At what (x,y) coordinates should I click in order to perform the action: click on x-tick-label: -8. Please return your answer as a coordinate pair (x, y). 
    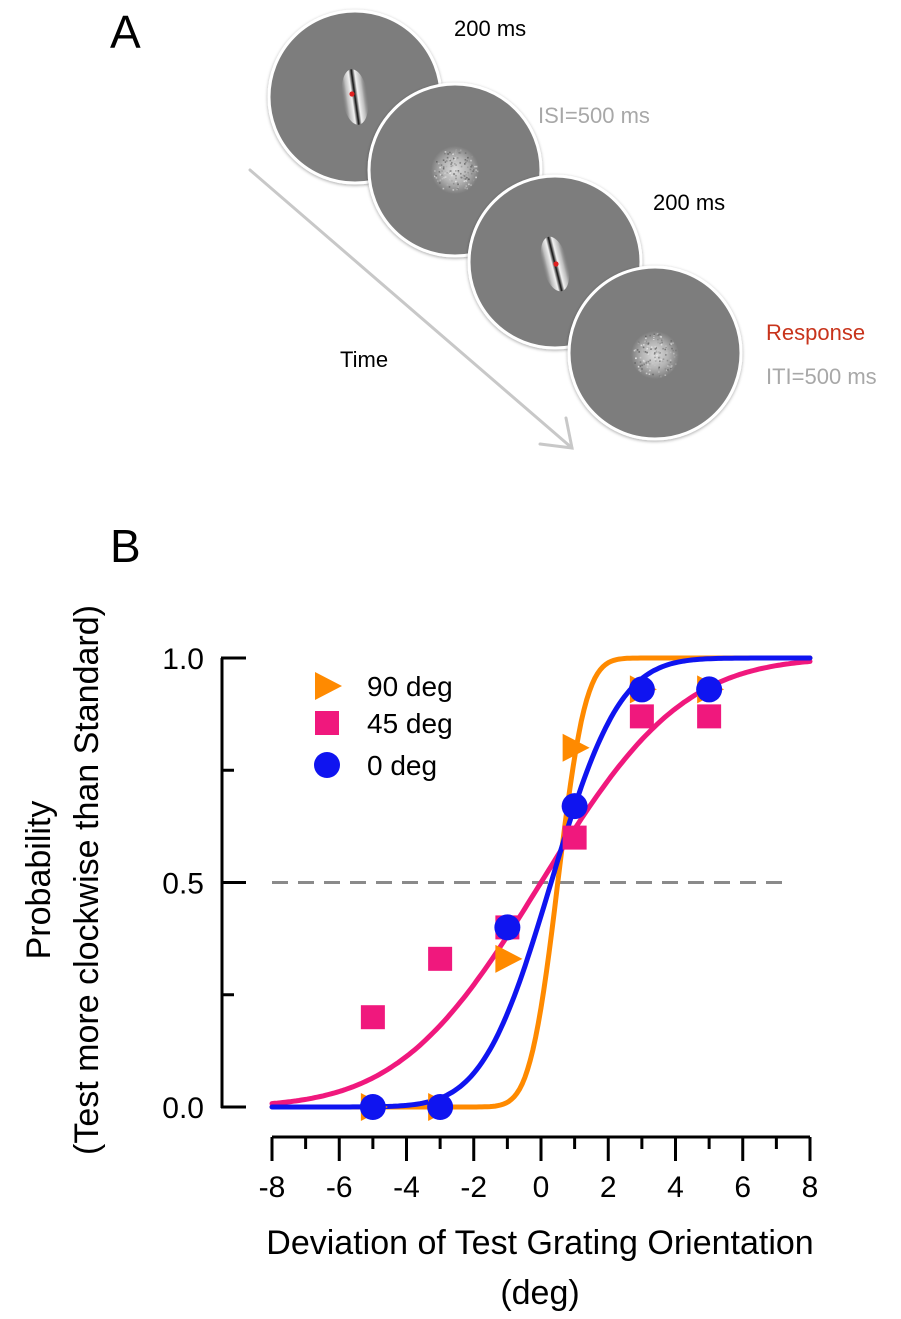
    Looking at the image, I should click on (272, 1187).